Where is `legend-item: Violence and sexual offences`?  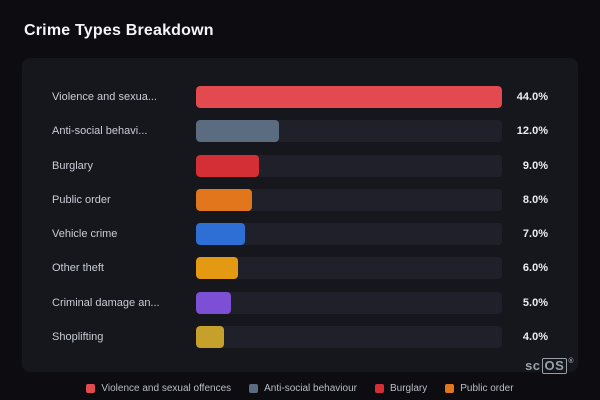 legend-item: Violence and sexual offences is located at coordinates (158, 388).